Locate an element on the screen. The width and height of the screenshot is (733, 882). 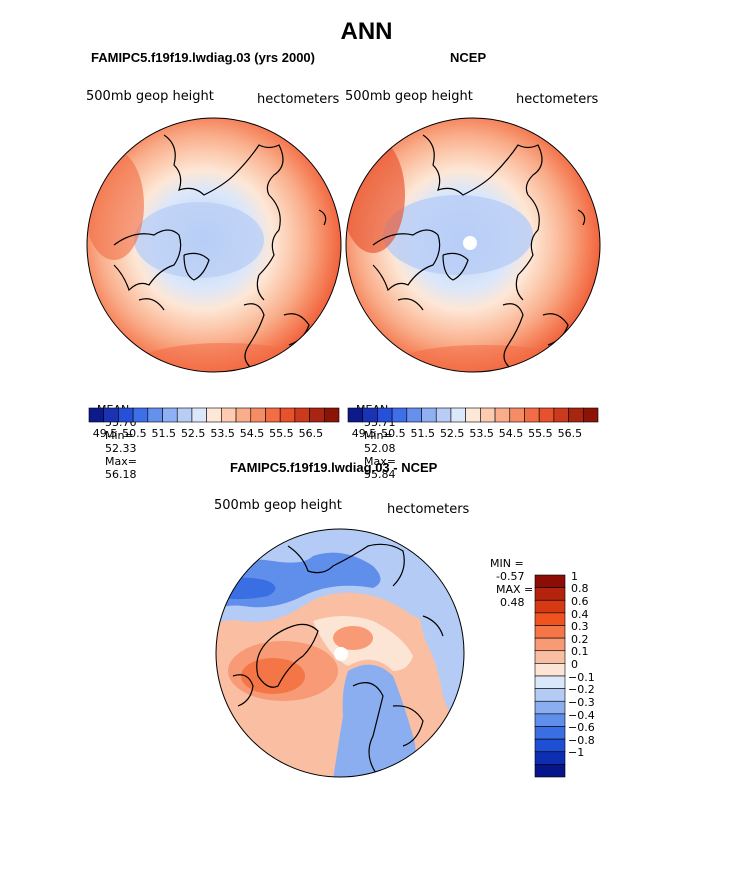
diff-polar-map is located at coordinates (340, 653).